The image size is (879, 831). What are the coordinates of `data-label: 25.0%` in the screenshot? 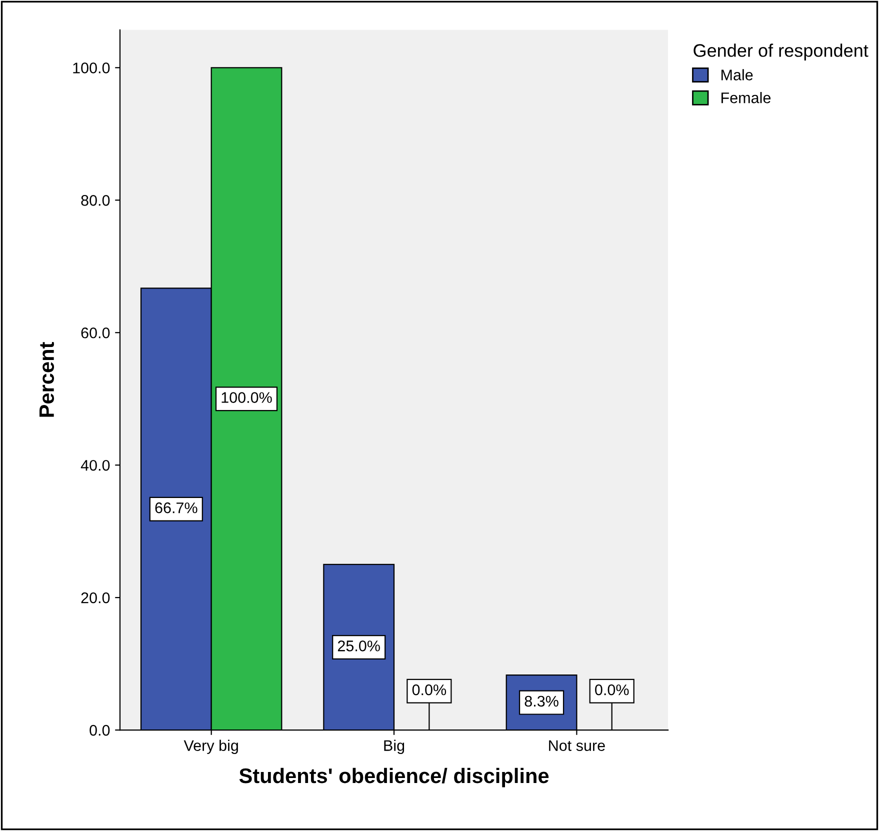 It's located at (359, 646).